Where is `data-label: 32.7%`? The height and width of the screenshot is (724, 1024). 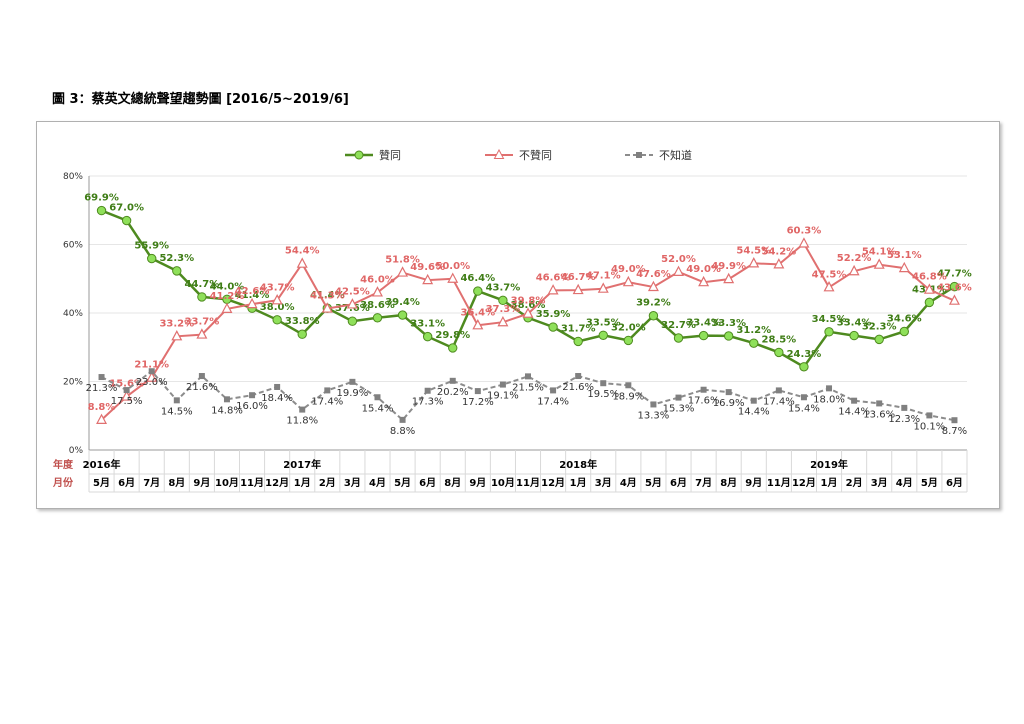 data-label: 32.7% is located at coordinates (678, 325).